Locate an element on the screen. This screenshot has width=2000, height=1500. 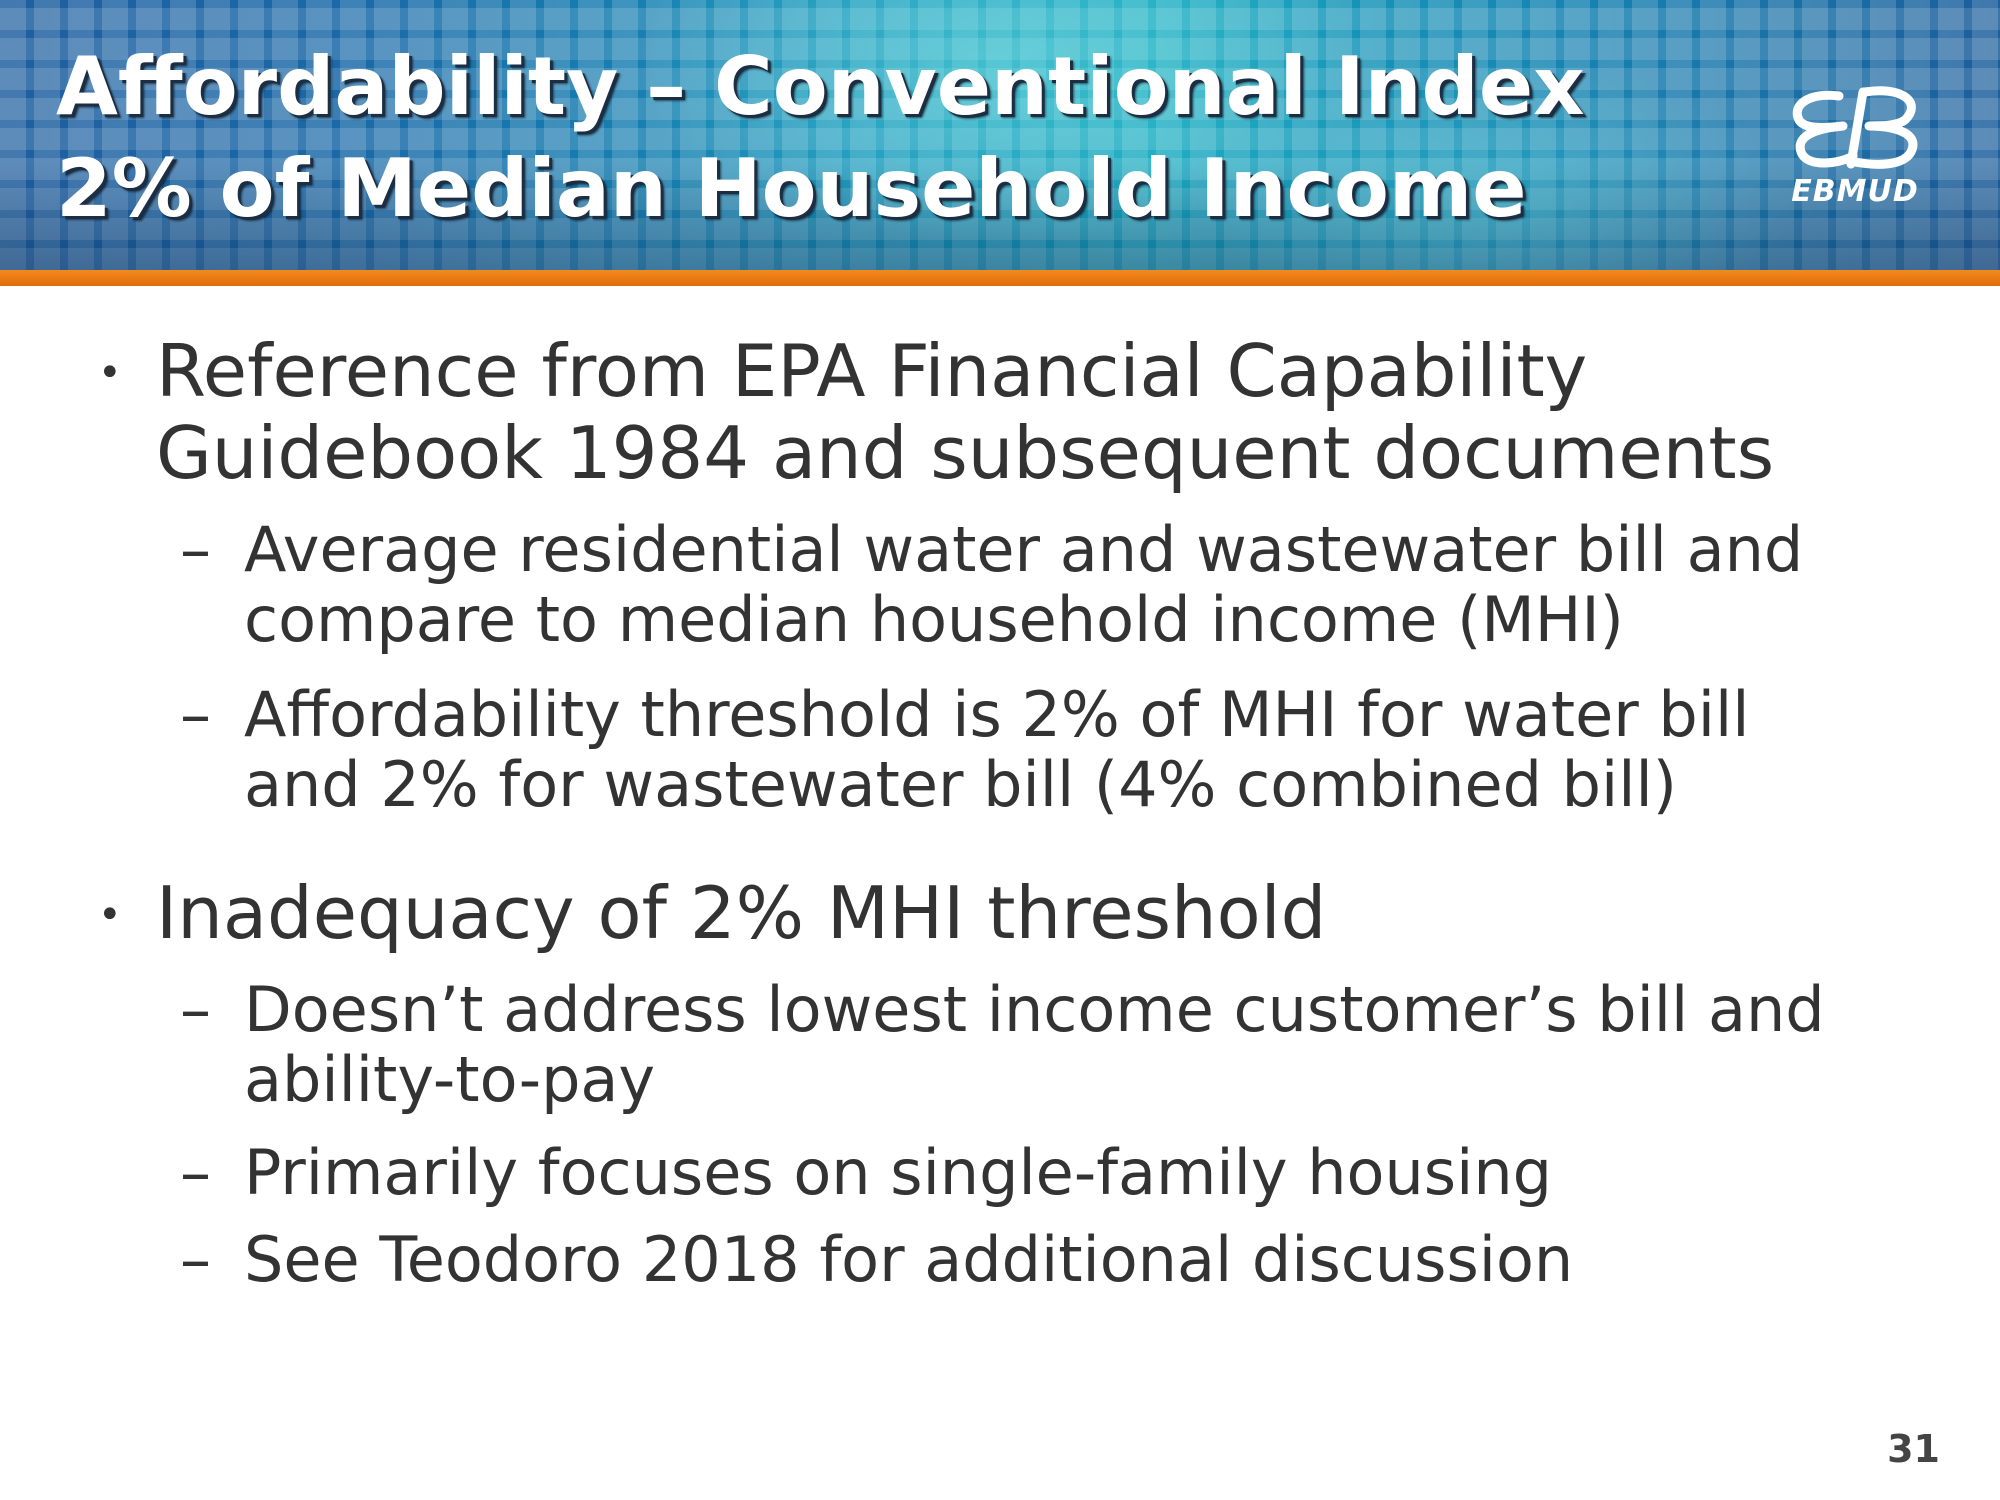
sub-bullet-text-line: ability-to-pay is located at coordinates (450, 1079).